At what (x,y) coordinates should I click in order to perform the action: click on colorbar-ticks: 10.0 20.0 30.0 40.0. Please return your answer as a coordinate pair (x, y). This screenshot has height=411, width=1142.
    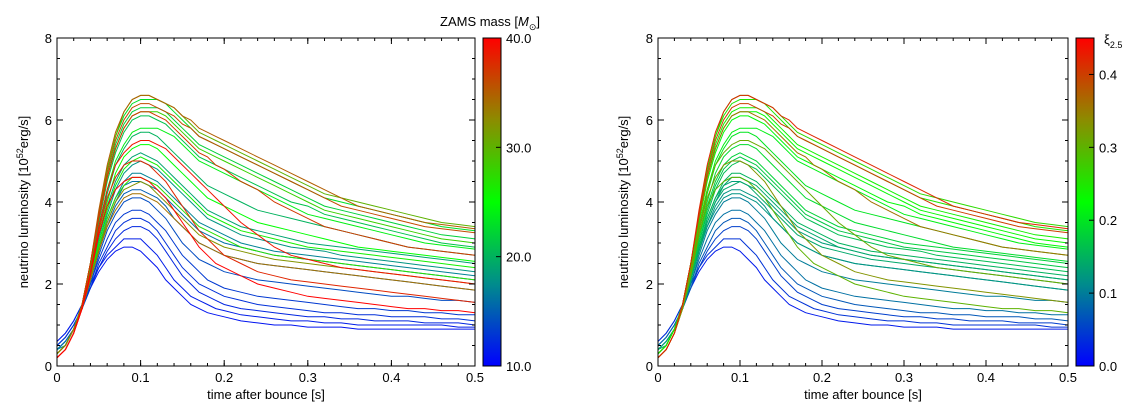
    Looking at the image, I should click on (513, 202).